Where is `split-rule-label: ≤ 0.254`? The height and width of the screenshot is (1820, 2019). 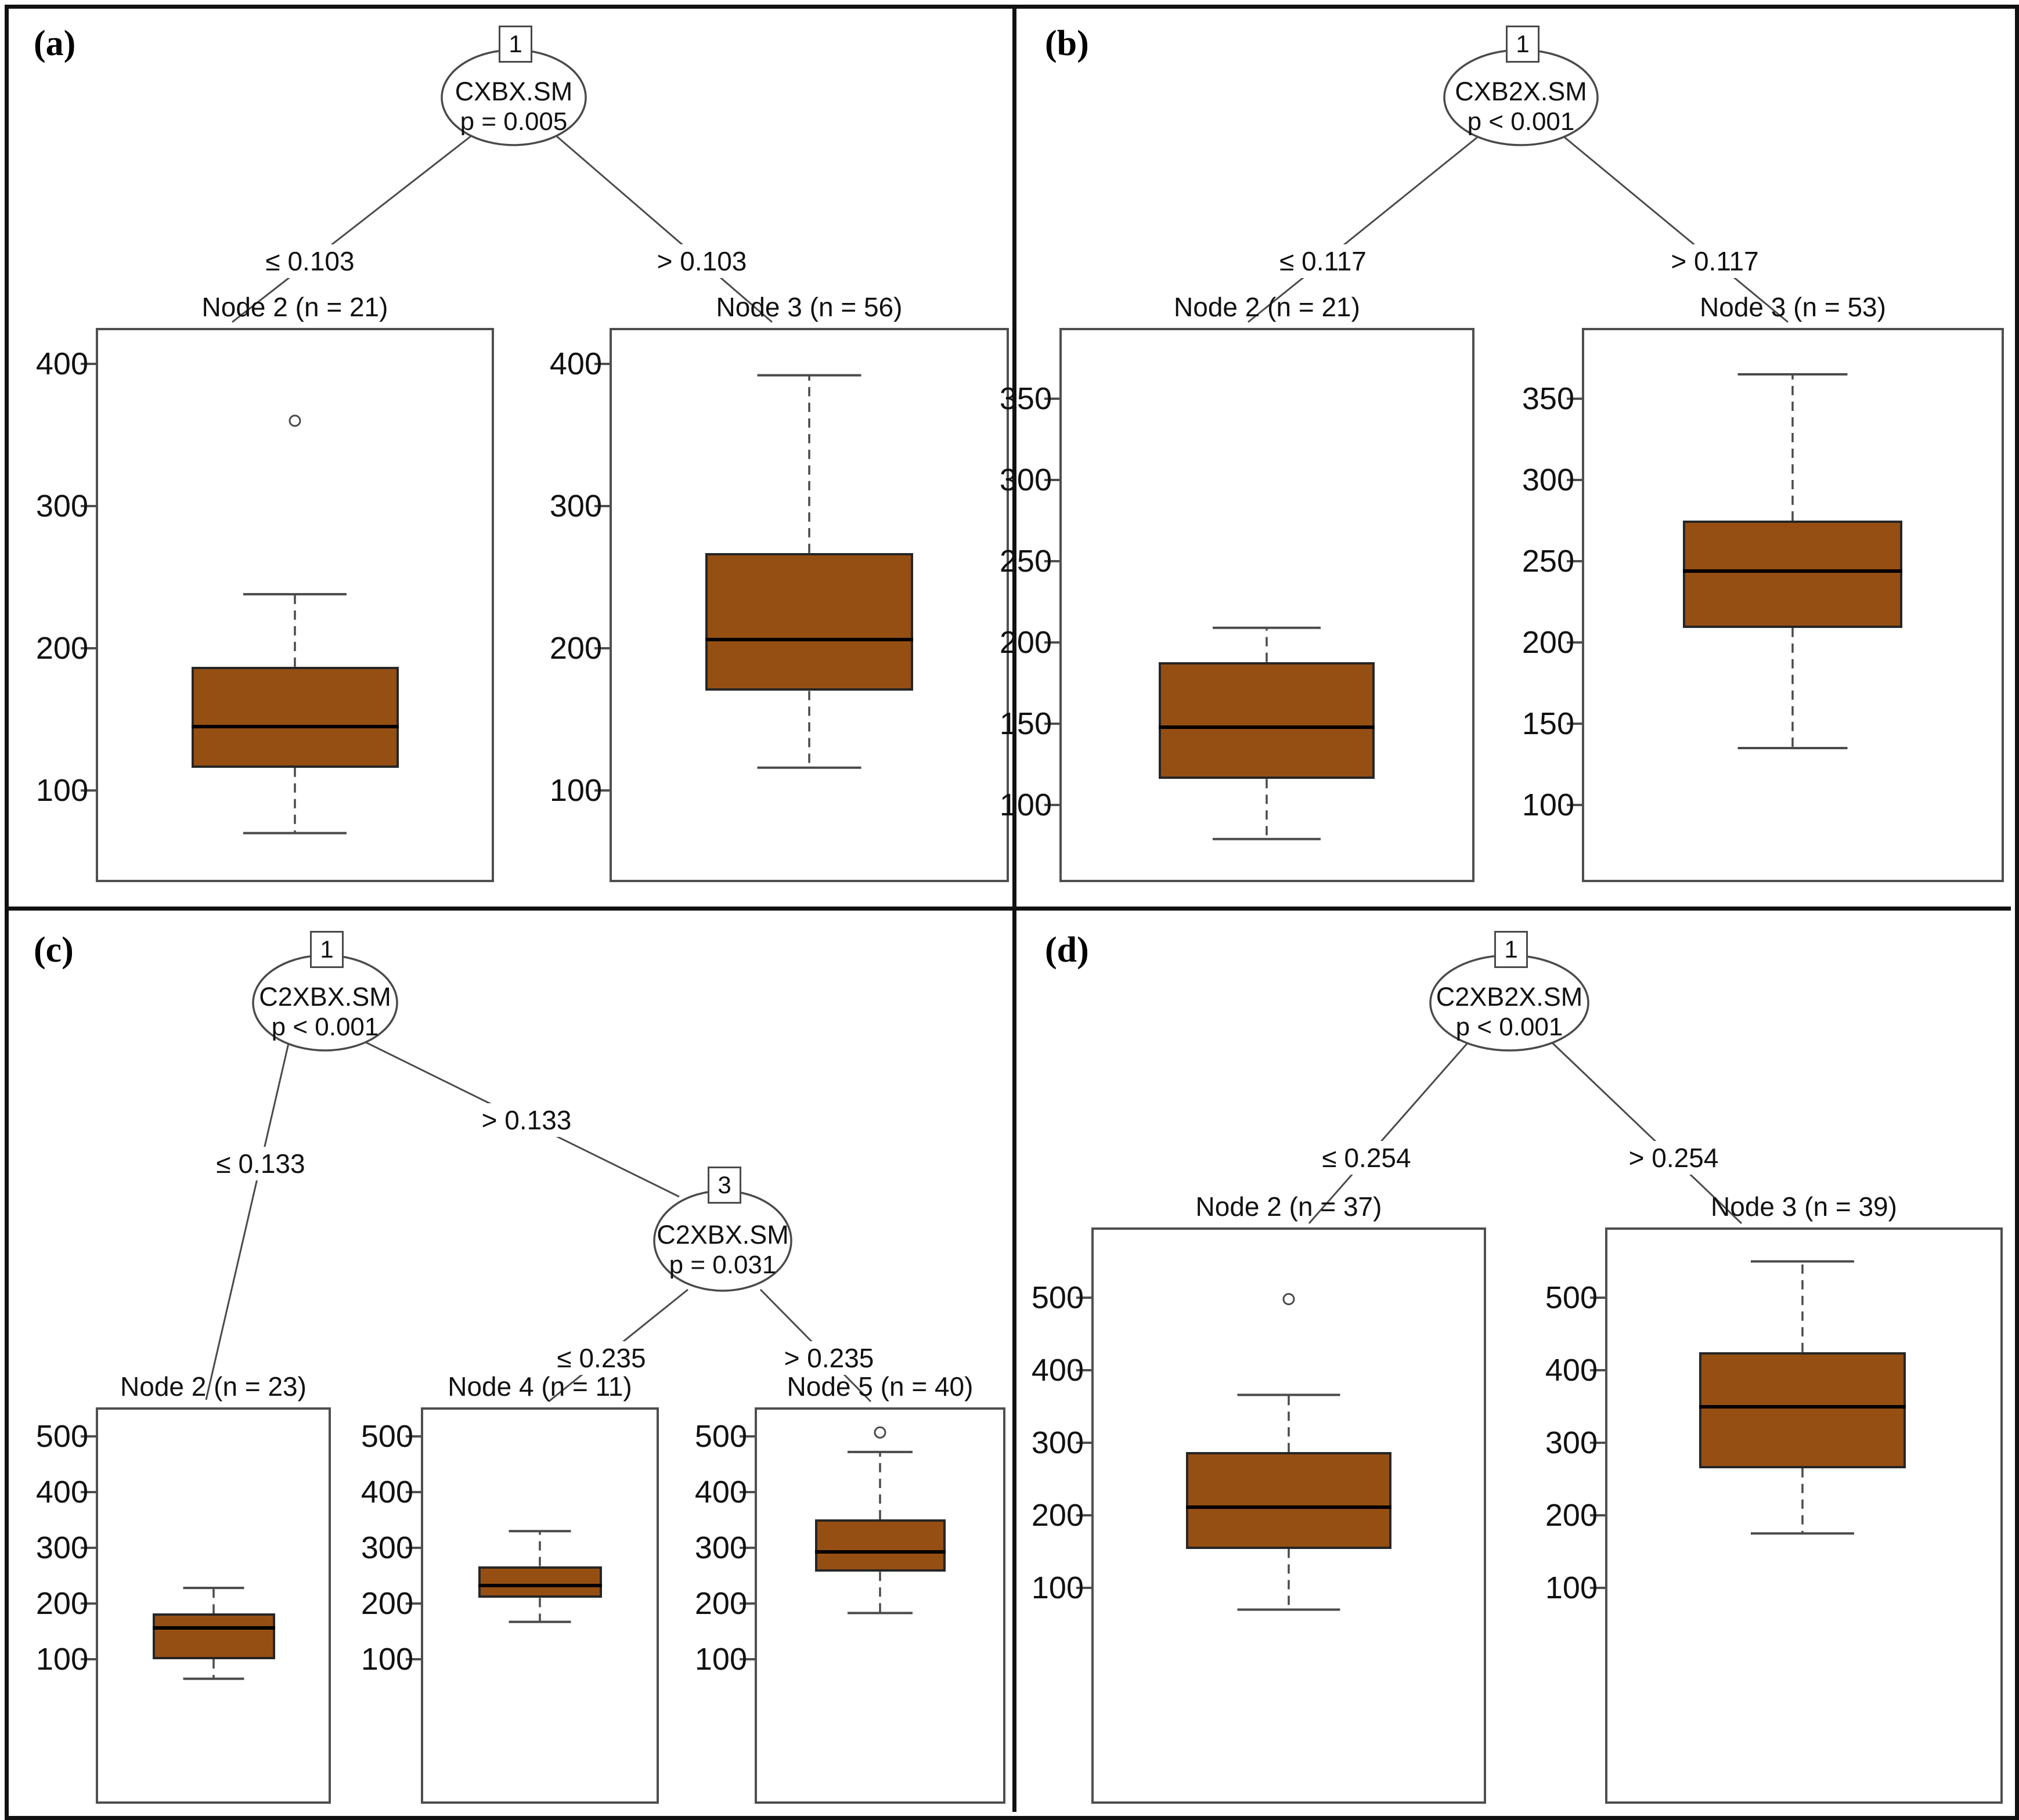 split-rule-label: ≤ 0.254 is located at coordinates (1367, 1158).